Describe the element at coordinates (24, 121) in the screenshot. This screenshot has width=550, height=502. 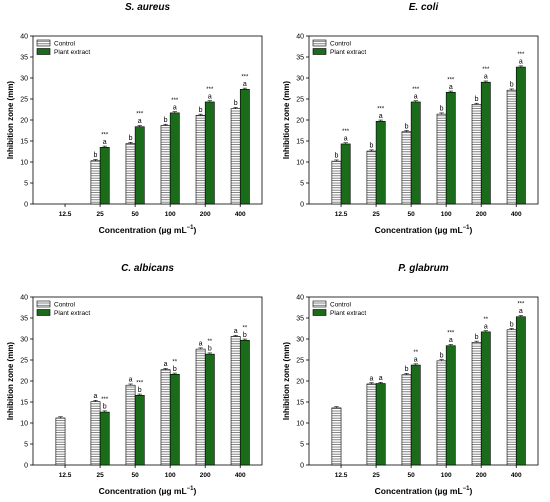
I see `y-tick-label: 20` at that location.